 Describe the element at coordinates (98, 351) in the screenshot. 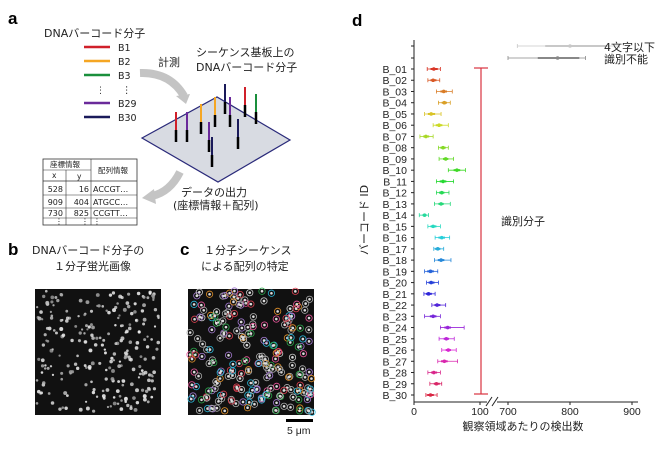

I see `fluorescence-spots` at that location.